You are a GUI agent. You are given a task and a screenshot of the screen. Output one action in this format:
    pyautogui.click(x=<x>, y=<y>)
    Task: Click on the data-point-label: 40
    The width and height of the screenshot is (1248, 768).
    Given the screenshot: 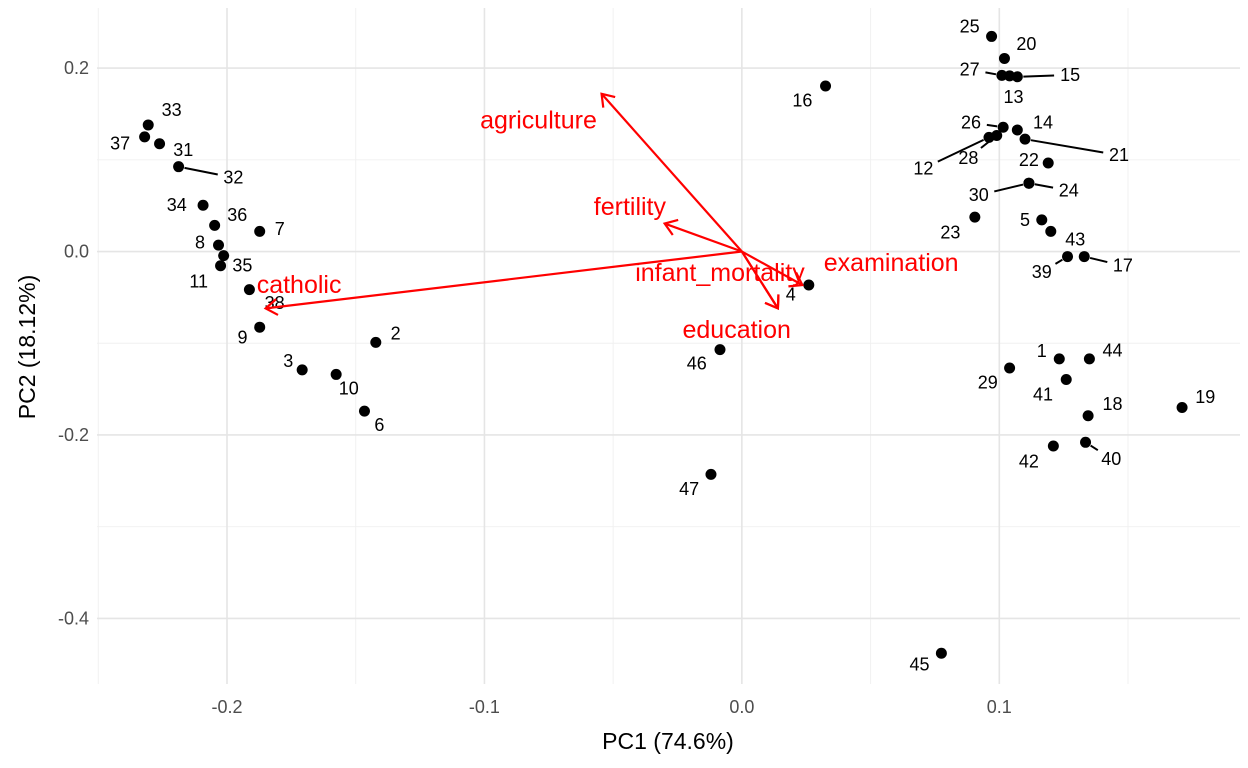 What is the action you would take?
    pyautogui.click(x=1111, y=459)
    